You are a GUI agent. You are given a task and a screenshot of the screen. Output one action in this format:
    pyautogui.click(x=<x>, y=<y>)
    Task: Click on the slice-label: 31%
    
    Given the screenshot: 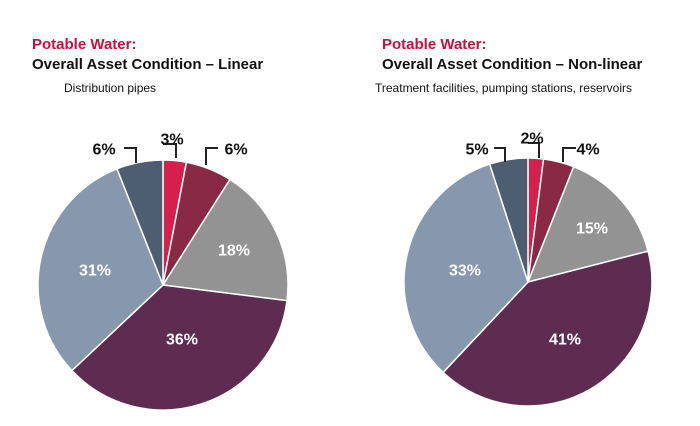 What is the action you would take?
    pyautogui.click(x=95, y=271)
    